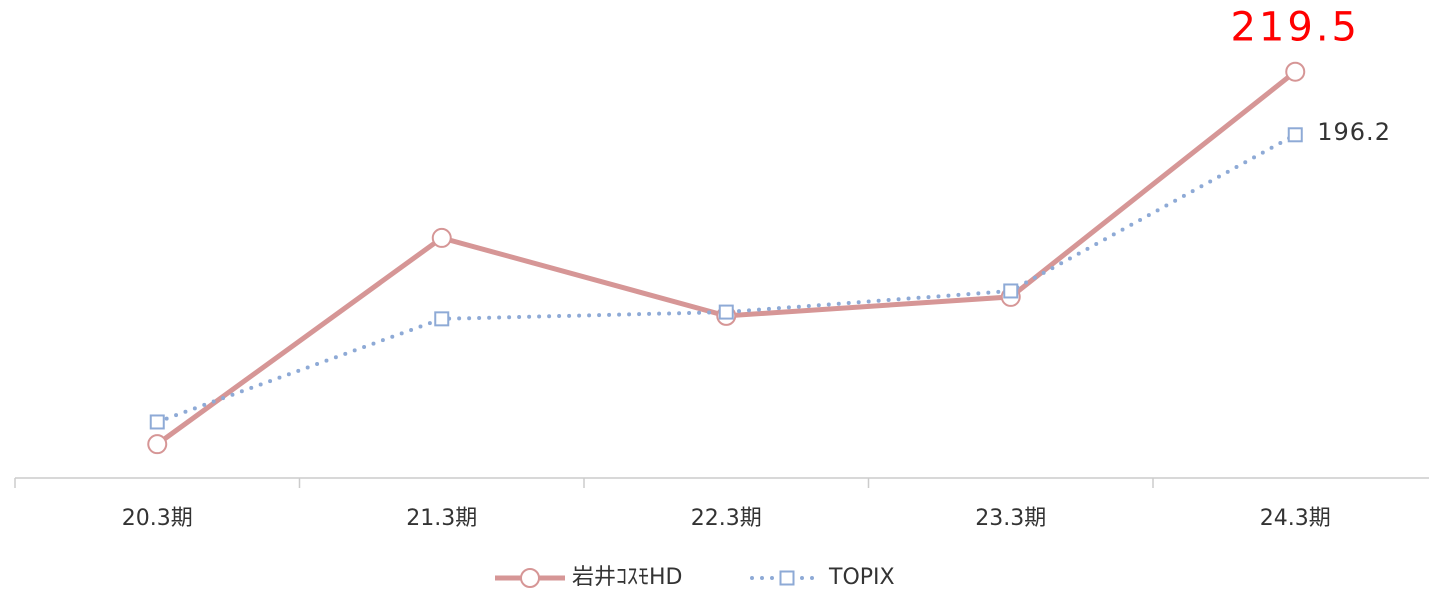 The height and width of the screenshot is (591, 1429). What do you see at coordinates (627, 577) in the screenshot?
I see `legend-label: 岩井ｺｽﾓHD` at bounding box center [627, 577].